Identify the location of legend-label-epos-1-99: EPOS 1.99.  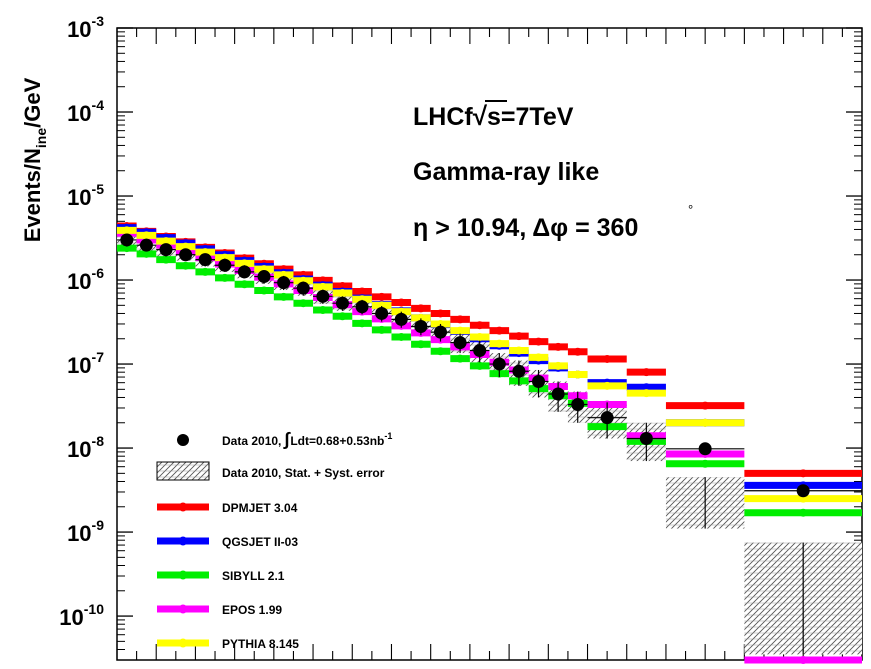
(252, 610).